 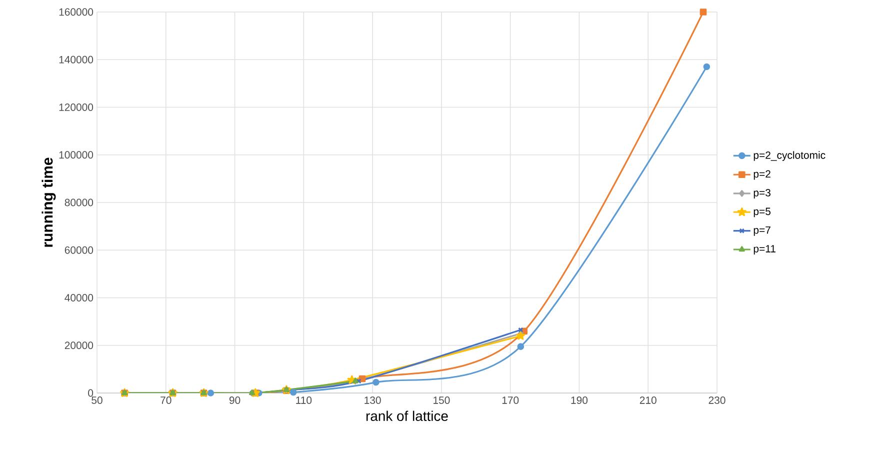 What do you see at coordinates (166, 400) in the screenshot?
I see `x-tick-label: 70` at bounding box center [166, 400].